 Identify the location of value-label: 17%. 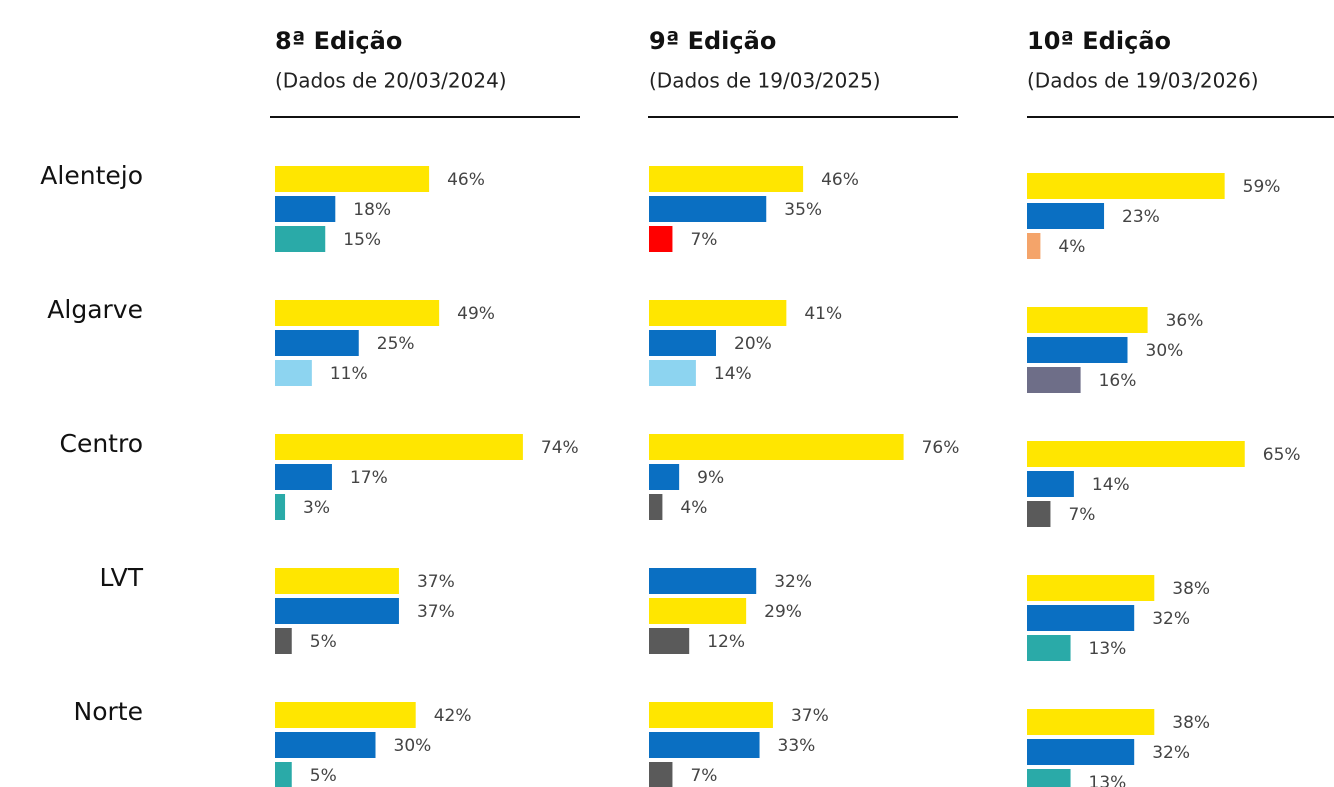
(369, 478).